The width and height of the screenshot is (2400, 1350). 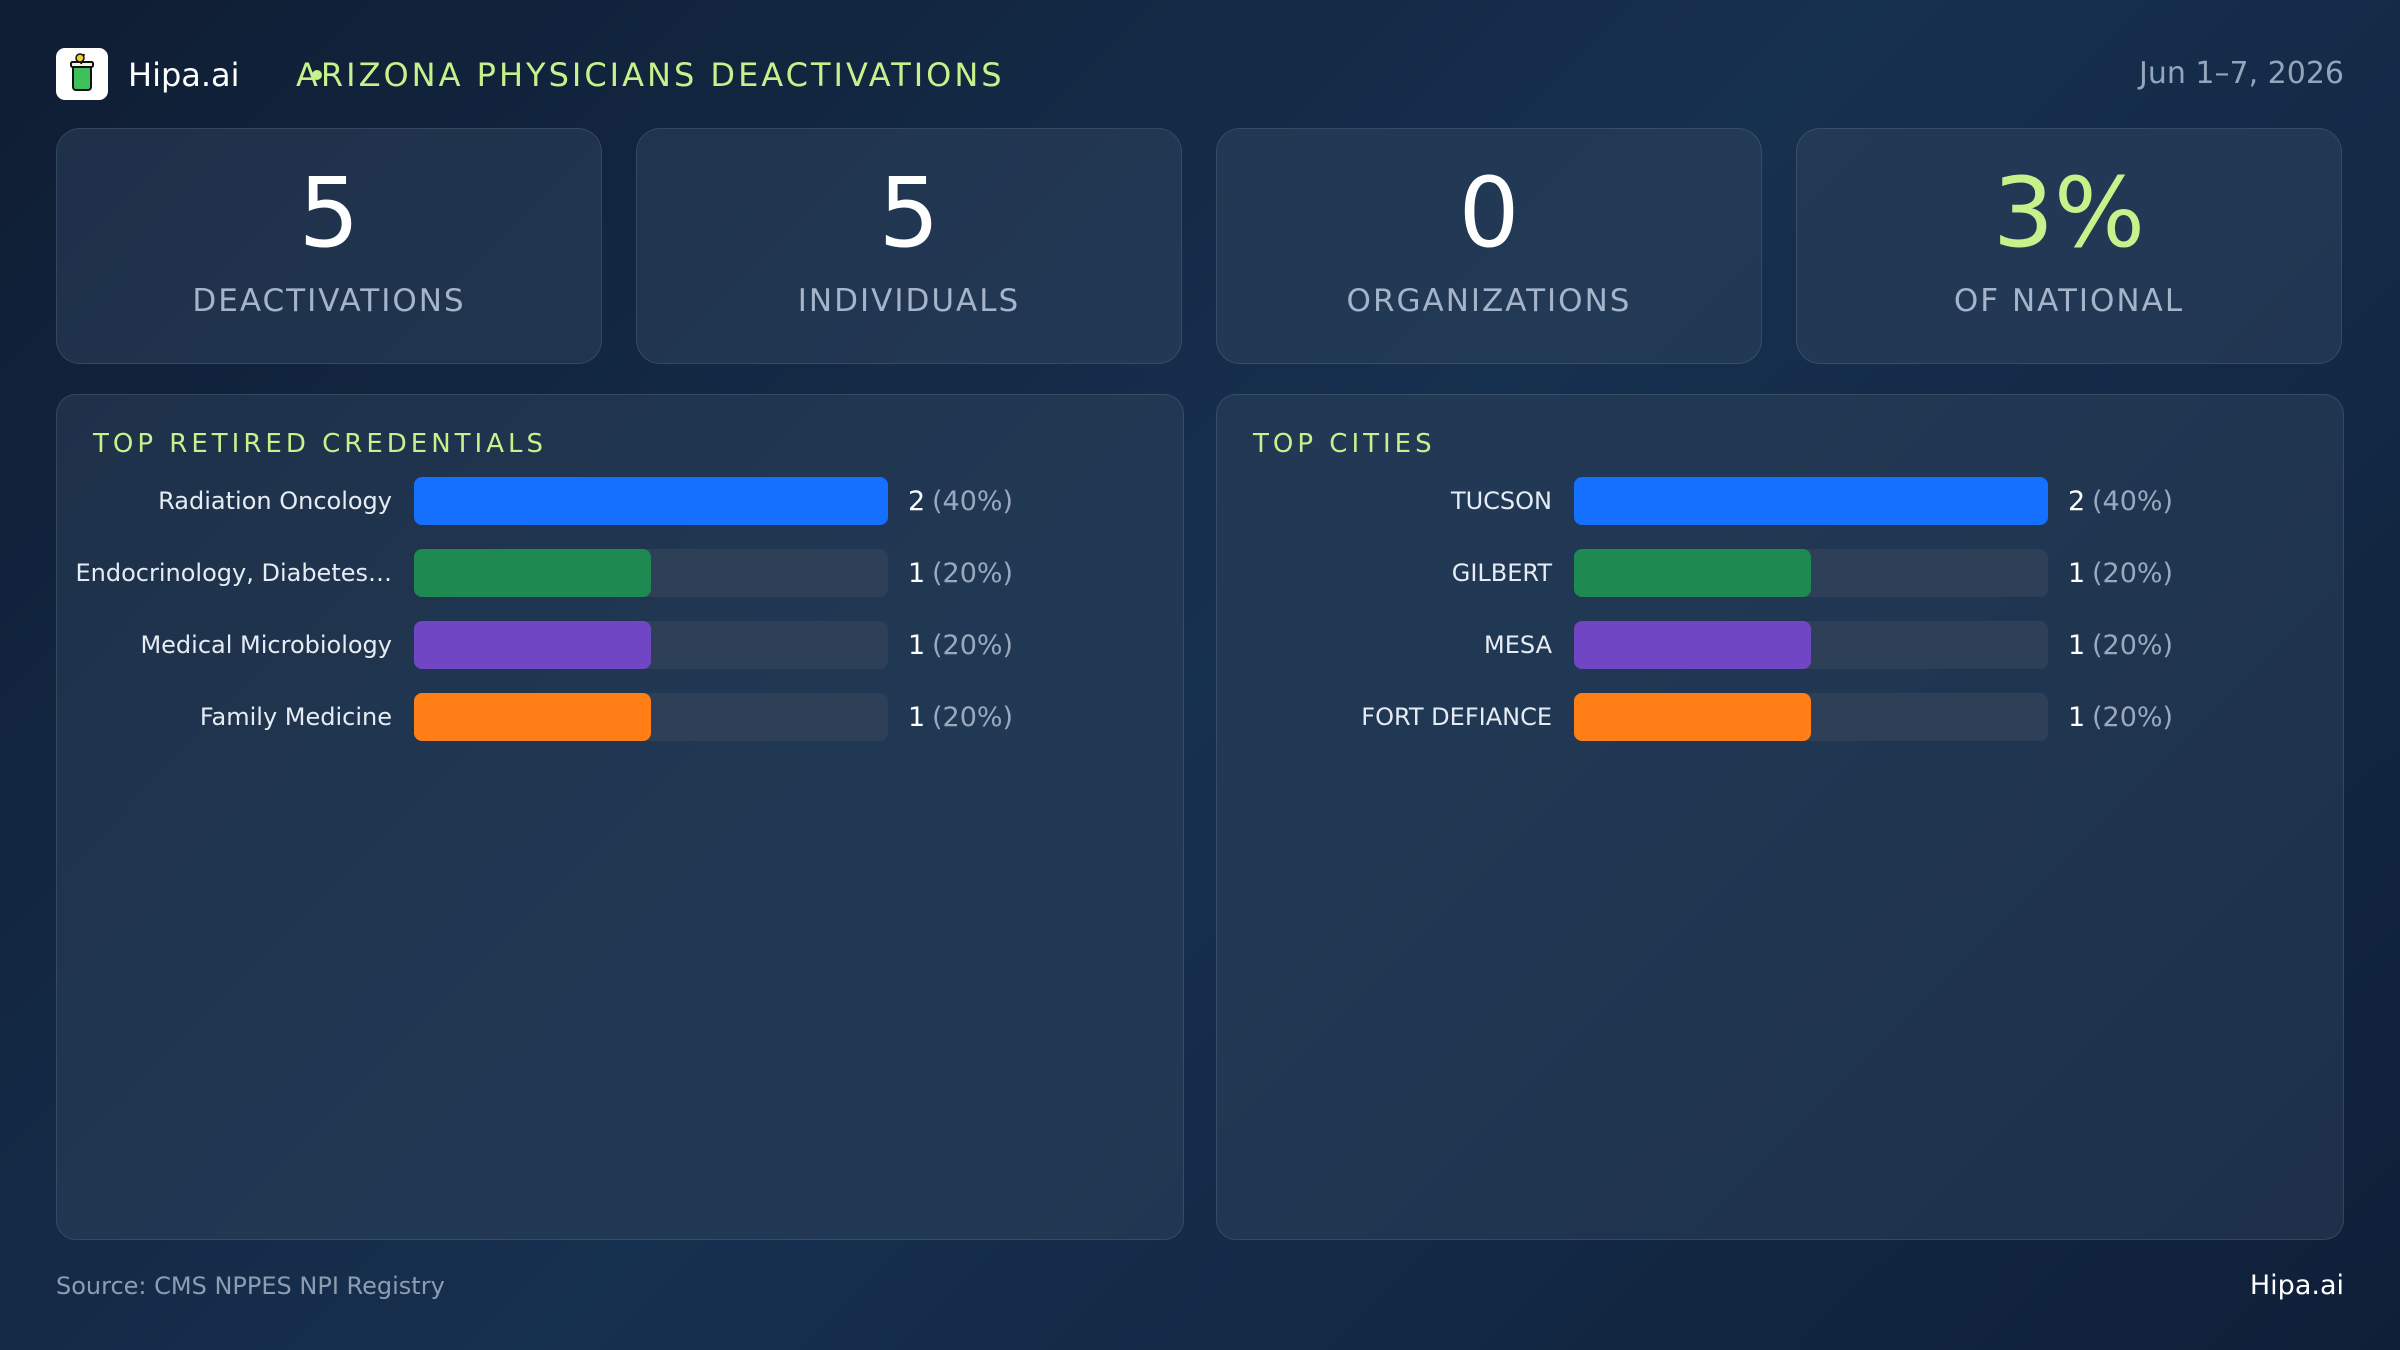 What do you see at coordinates (82, 74) in the screenshot?
I see `cup-icon` at bounding box center [82, 74].